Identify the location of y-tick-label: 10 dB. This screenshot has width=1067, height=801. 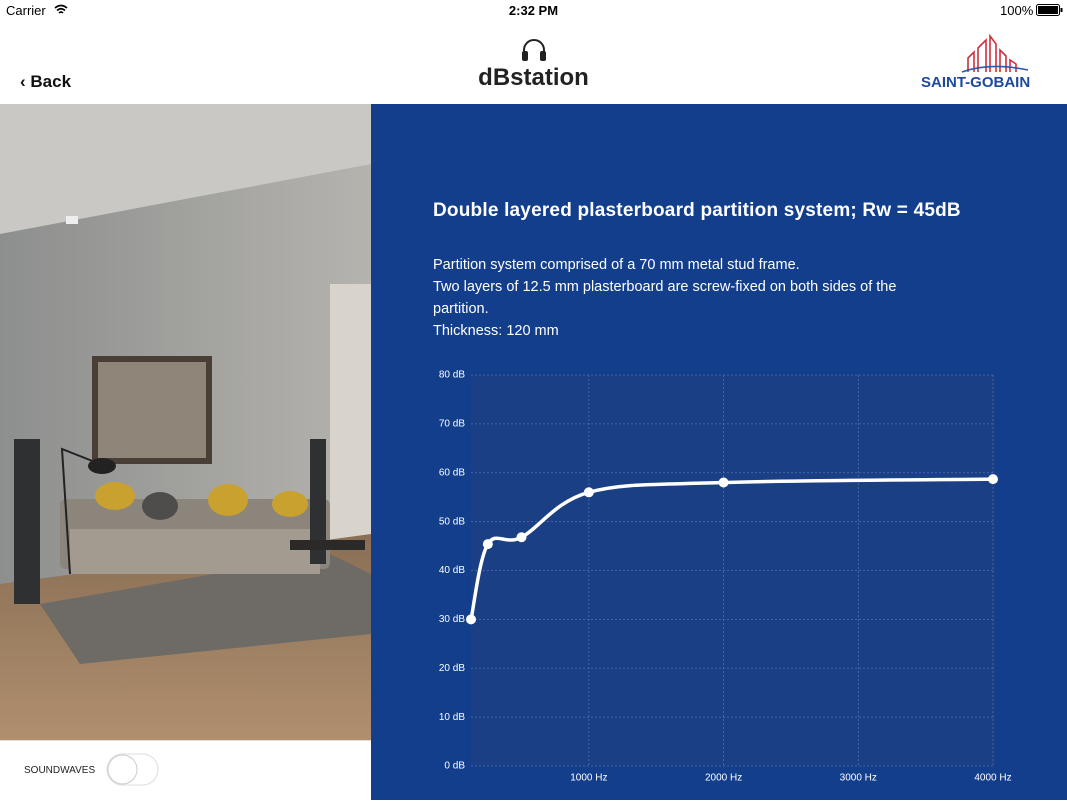
(452, 717).